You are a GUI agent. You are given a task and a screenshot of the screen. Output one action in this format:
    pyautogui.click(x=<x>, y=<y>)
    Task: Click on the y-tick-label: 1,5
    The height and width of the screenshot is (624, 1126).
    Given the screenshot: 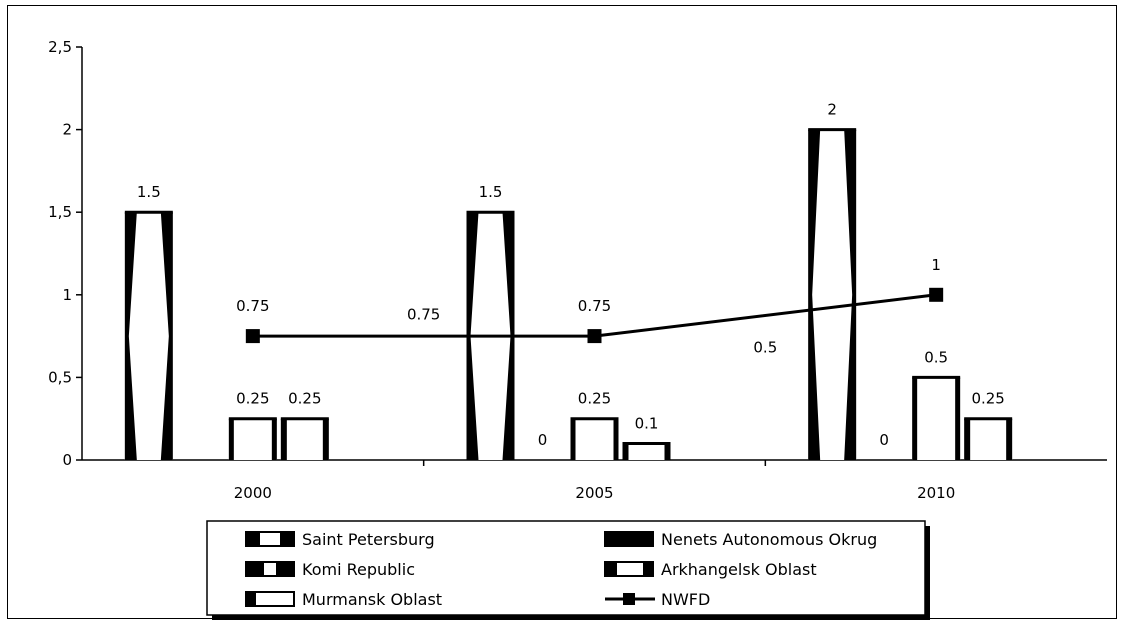 What is the action you would take?
    pyautogui.click(x=60, y=212)
    